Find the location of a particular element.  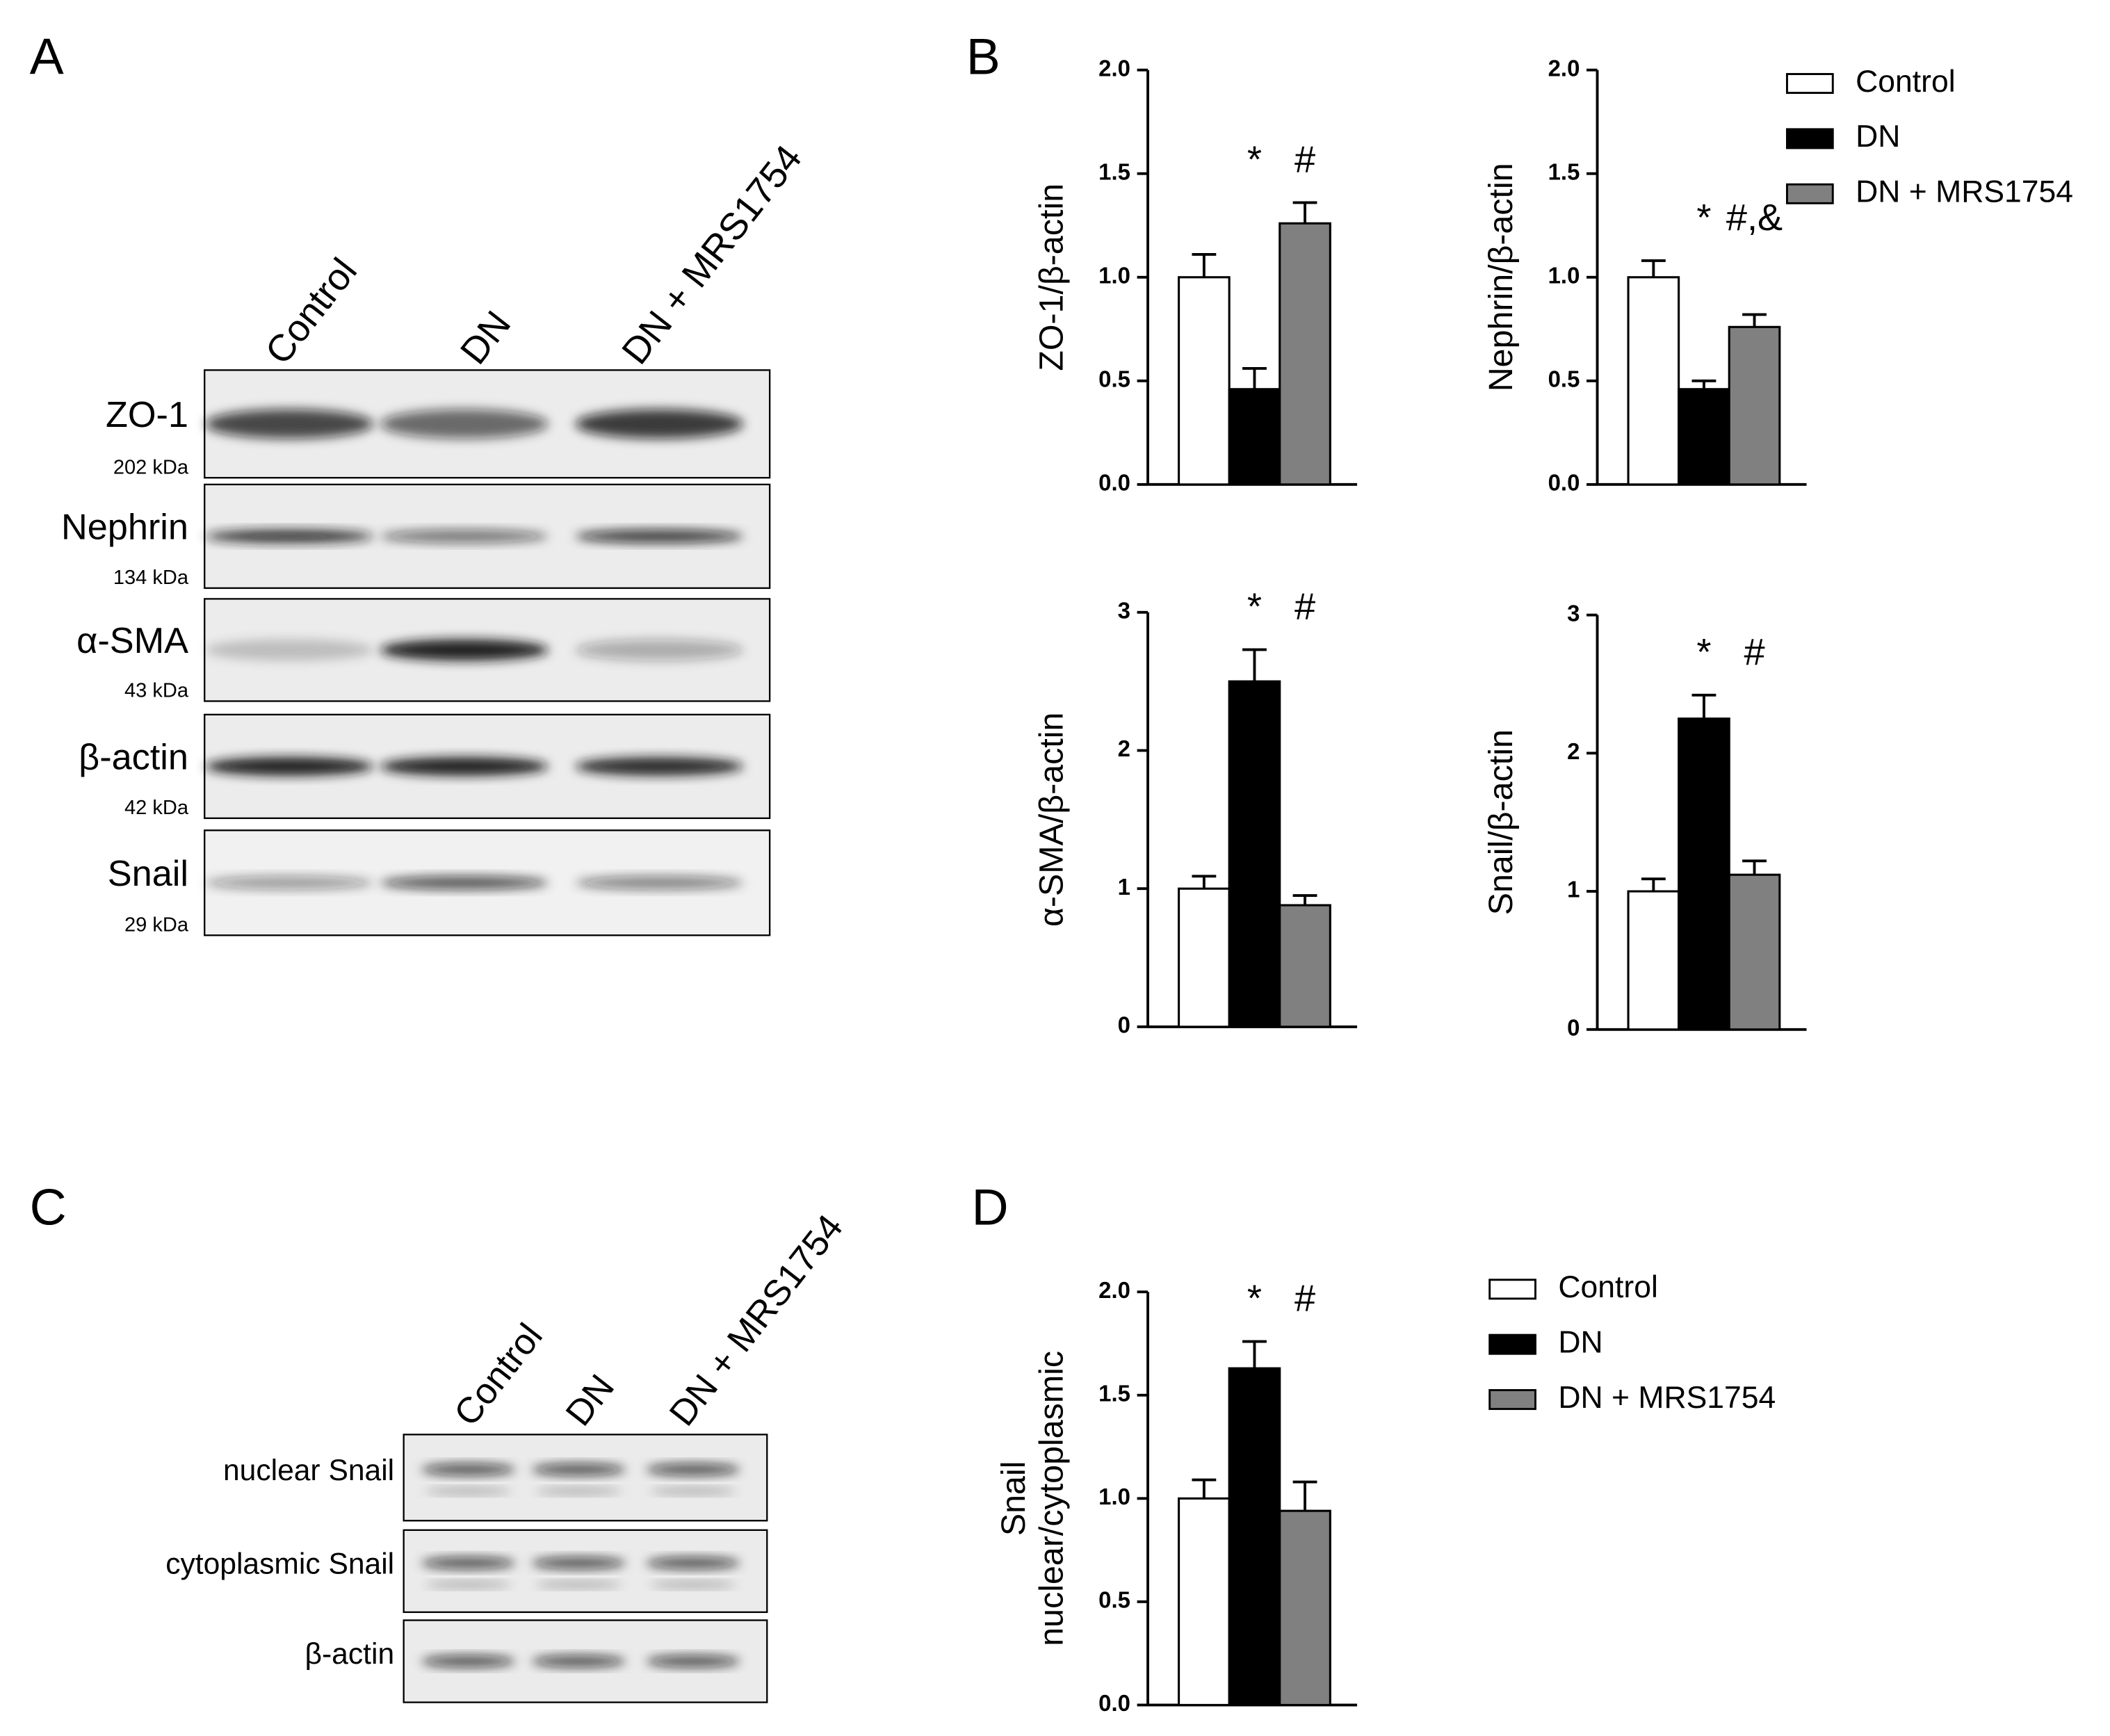

y-axis-label: α-SMA/β-actin is located at coordinates (1051, 820).